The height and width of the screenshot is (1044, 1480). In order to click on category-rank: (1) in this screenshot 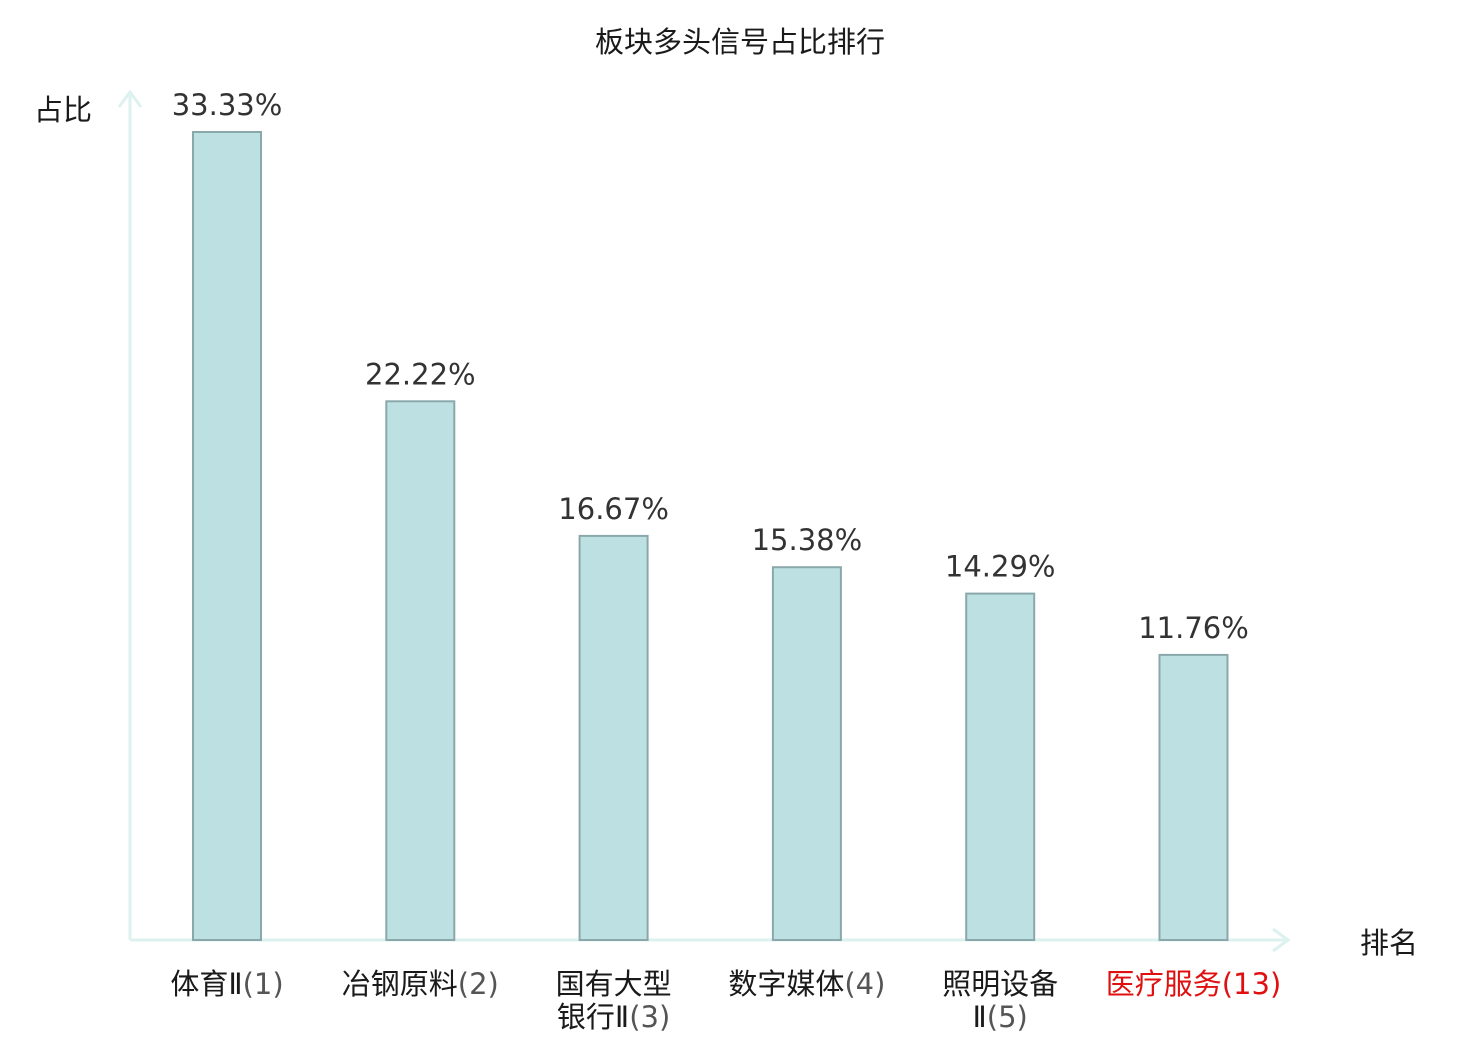, I will do `click(263, 984)`.